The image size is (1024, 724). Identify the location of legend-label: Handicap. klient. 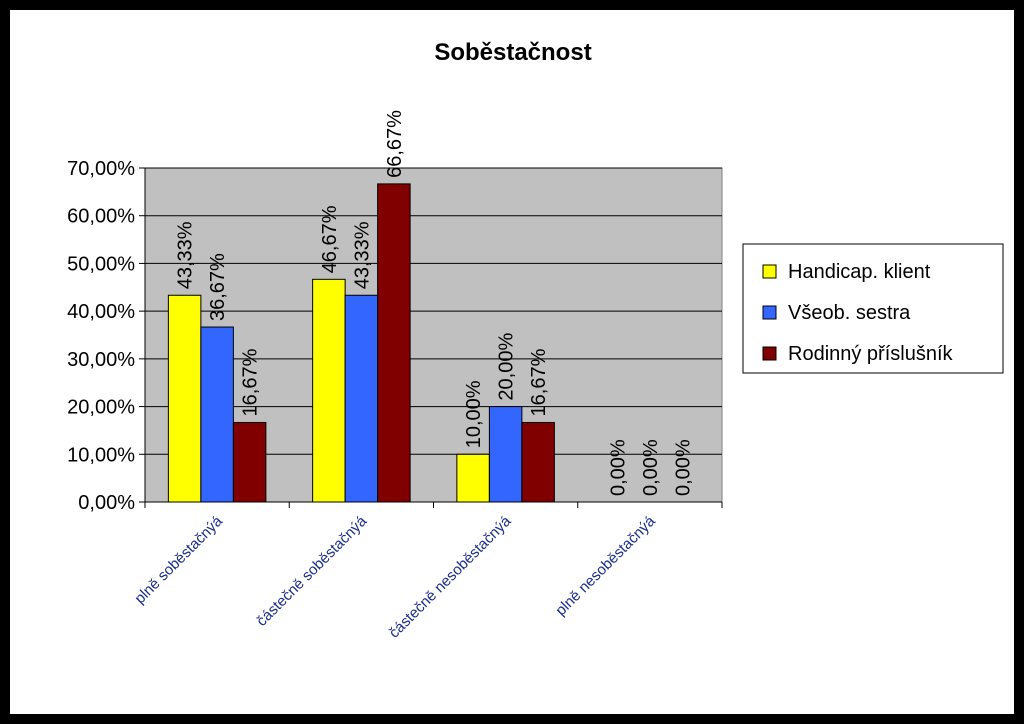
(859, 272).